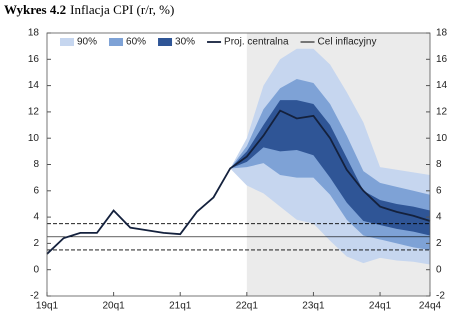 The height and width of the screenshot is (322, 474). I want to click on y2-tick-label: 6, so click(439, 190).